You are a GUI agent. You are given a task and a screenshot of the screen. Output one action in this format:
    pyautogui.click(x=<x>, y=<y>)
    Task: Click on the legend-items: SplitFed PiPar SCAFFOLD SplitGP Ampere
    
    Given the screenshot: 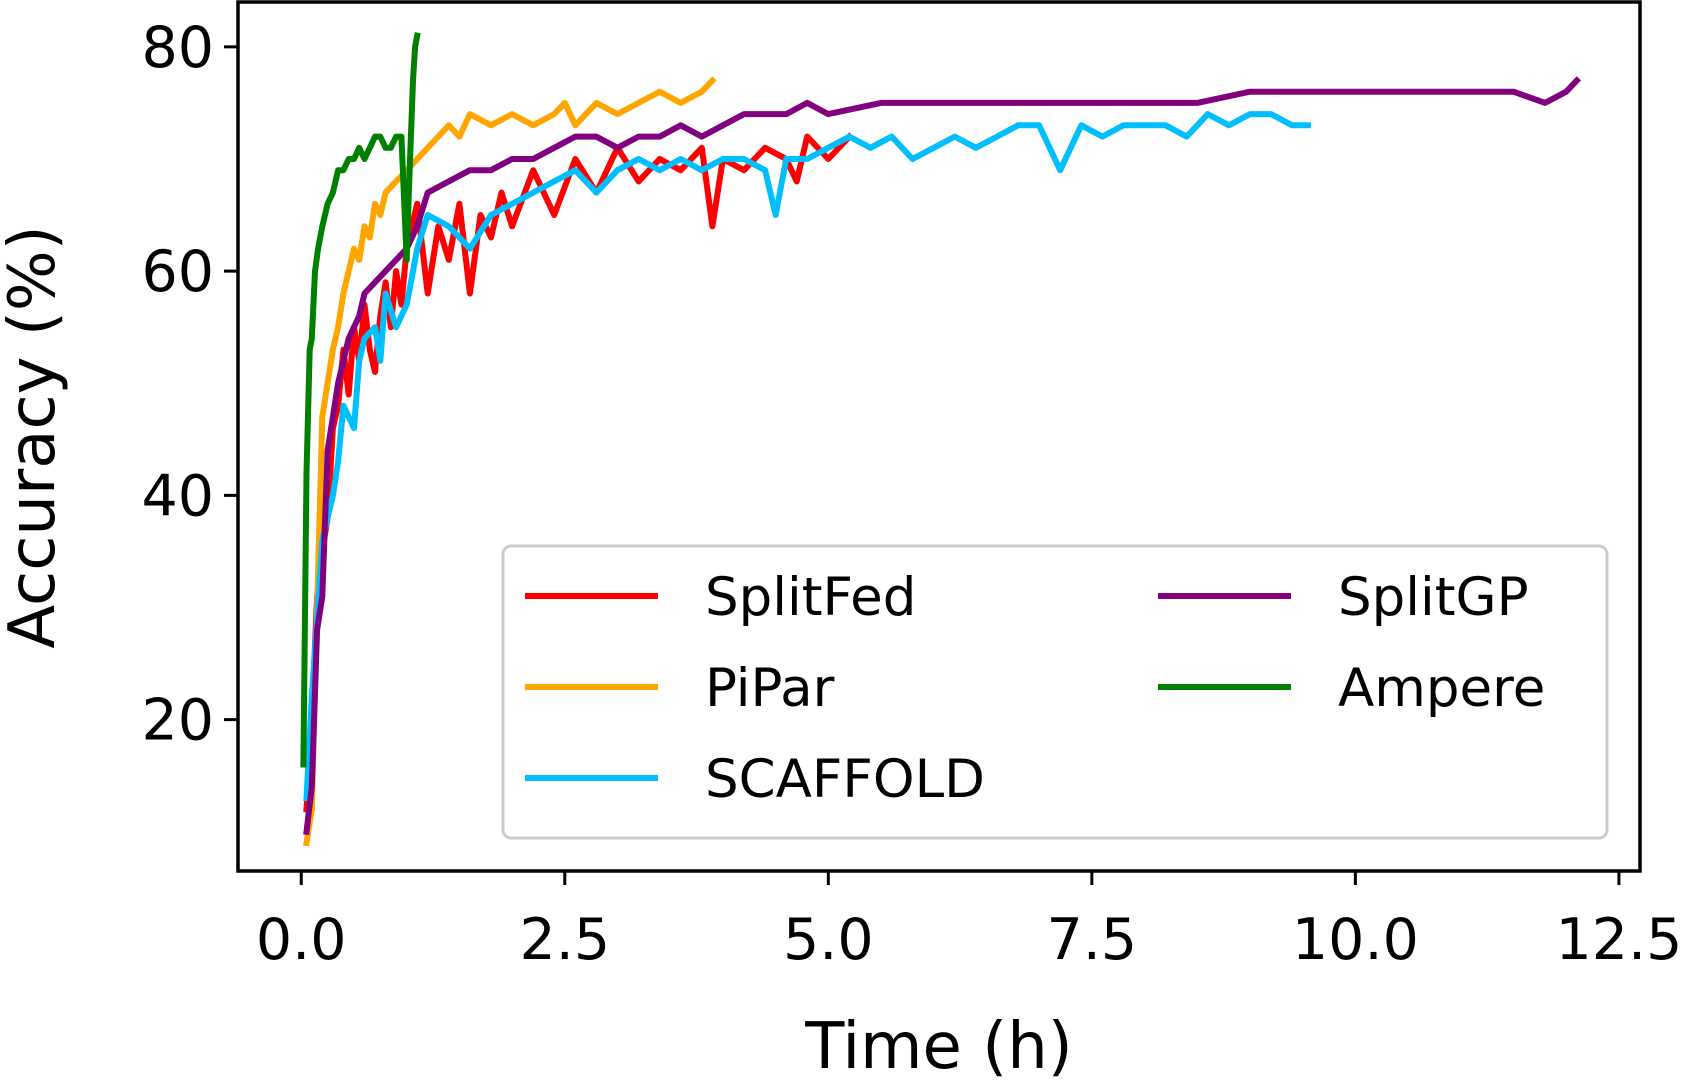 What is the action you would take?
    pyautogui.click(x=1035, y=688)
    